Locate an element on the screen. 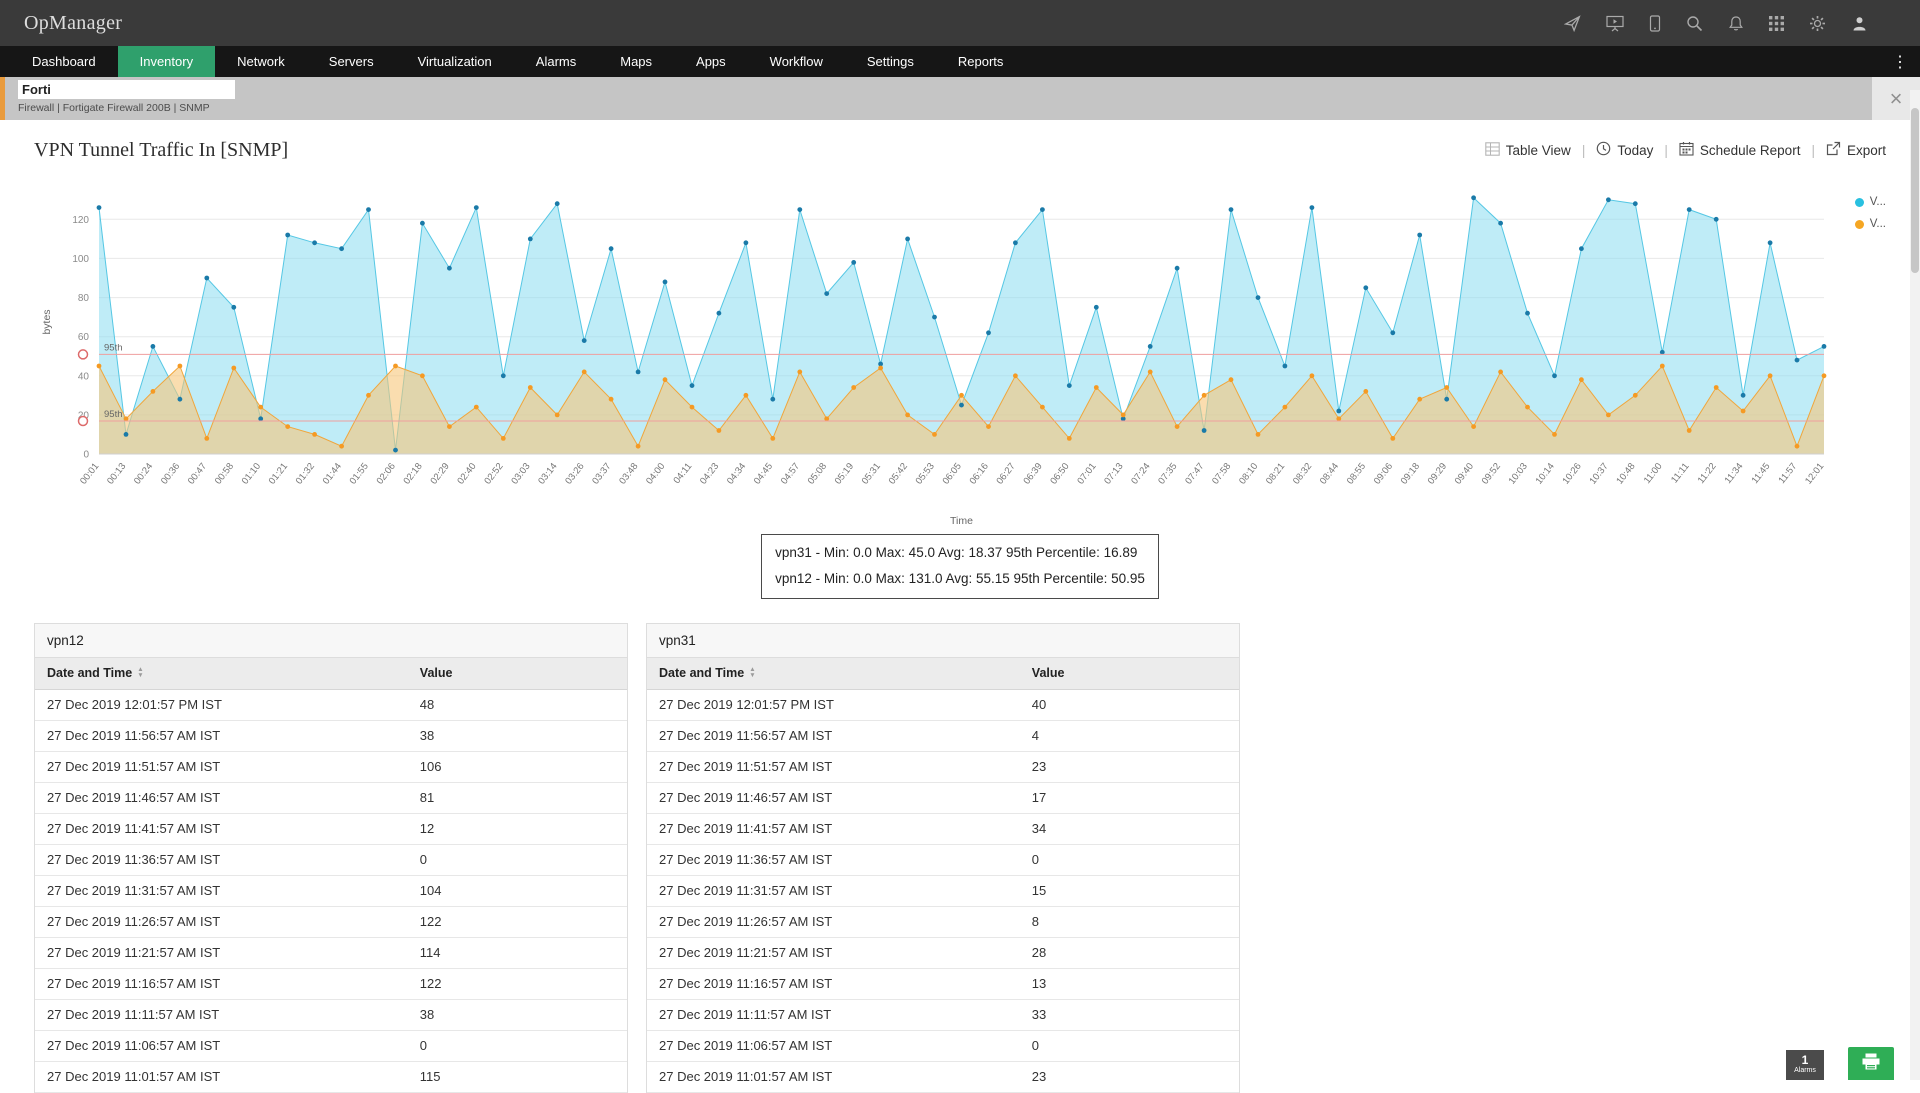 The width and height of the screenshot is (1920, 1093). report-actions: Table View | Today | Schedule Report | is located at coordinates (1685, 150).